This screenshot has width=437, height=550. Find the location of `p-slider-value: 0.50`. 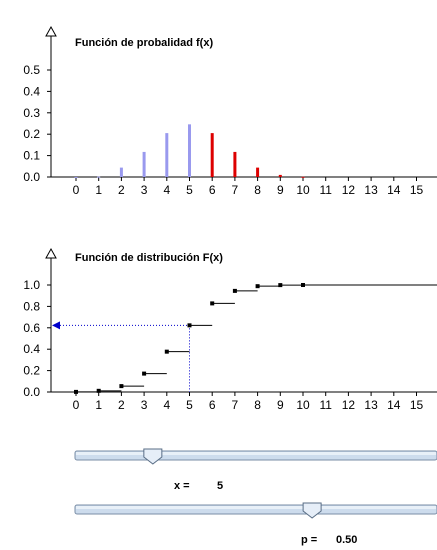

p-slider-value: 0.50 is located at coordinates (346, 540).